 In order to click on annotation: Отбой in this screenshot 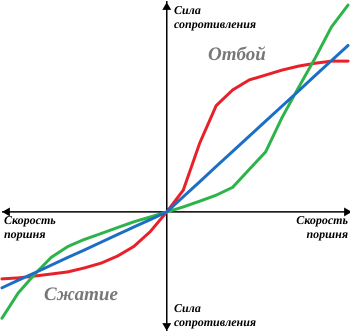, I will do `click(237, 54)`.